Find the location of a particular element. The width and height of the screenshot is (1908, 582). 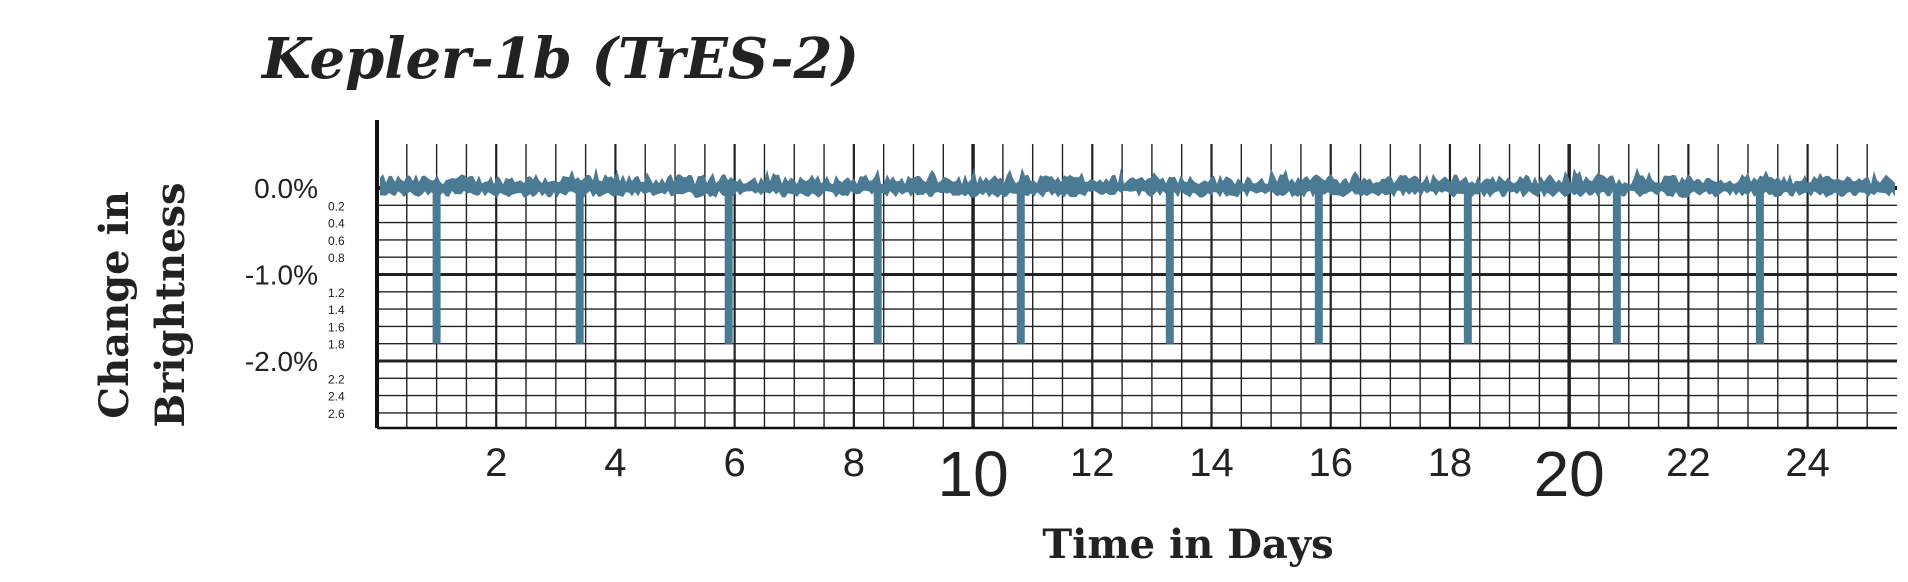

x-tick-label: 18 is located at coordinates (1450, 463).